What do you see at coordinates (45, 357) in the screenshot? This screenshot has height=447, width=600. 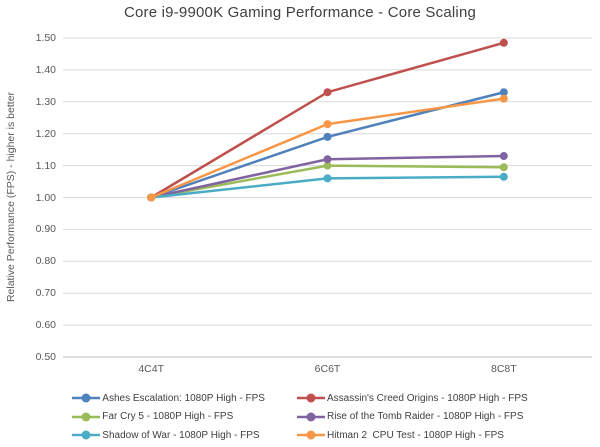 I see `y-tick-label: 0.50` at bounding box center [45, 357].